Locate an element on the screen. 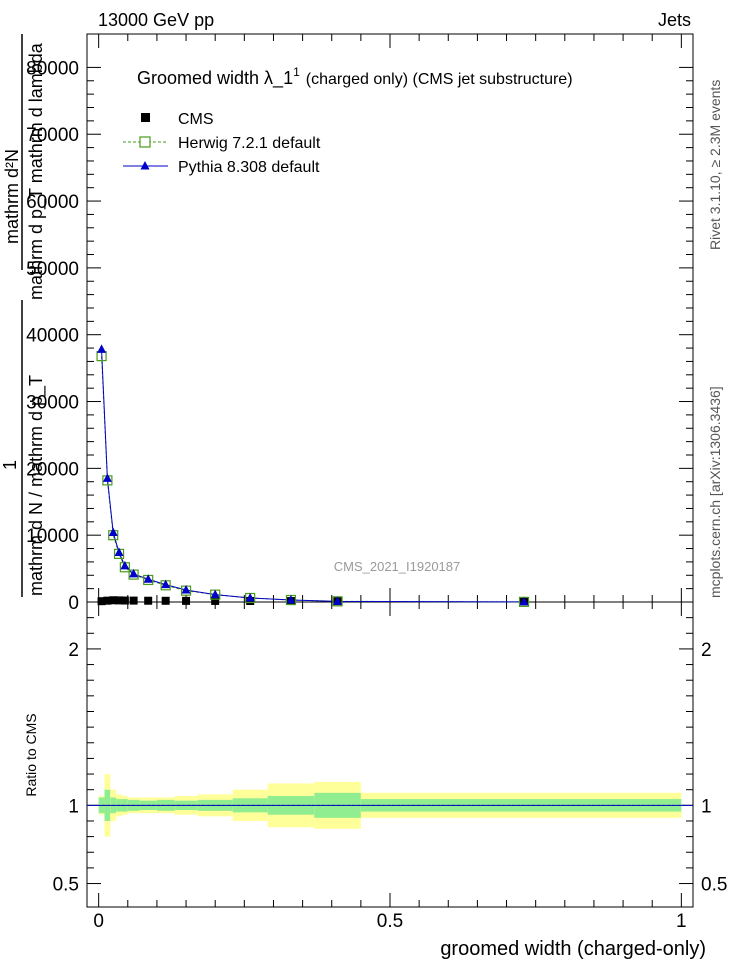 This screenshot has height=972, width=746. pythia-line is located at coordinates (313, 476).